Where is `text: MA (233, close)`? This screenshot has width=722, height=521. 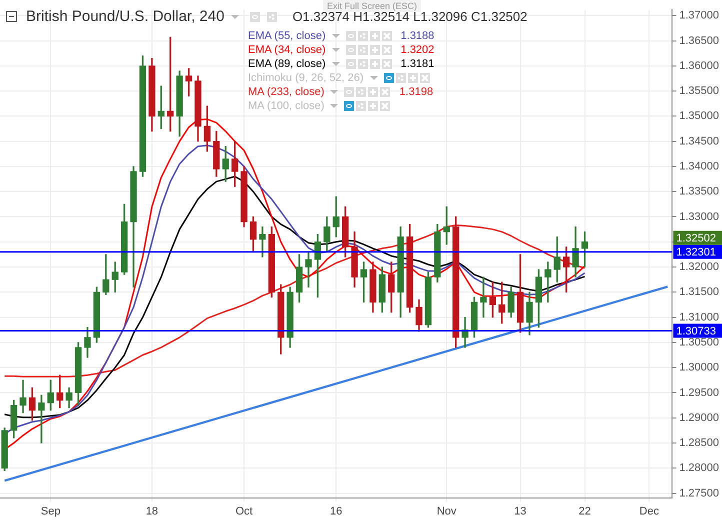
text: MA (233, close) is located at coordinates (286, 92).